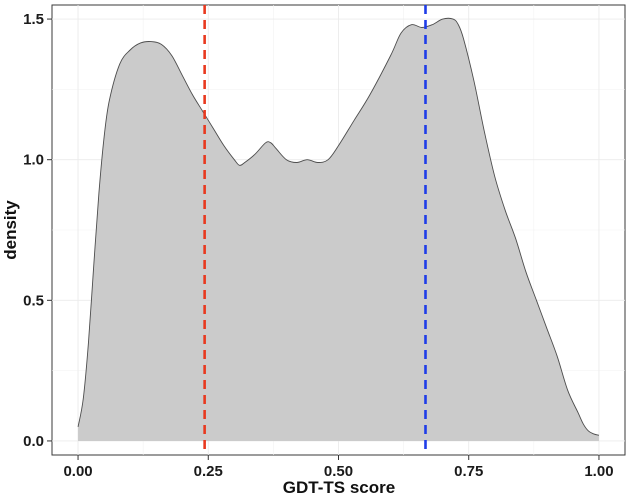 This screenshot has height=497, width=629. What do you see at coordinates (37, 230) in the screenshot?
I see `y-axis-ticks: 0.0 0.5 1.0 1.5` at bounding box center [37, 230].